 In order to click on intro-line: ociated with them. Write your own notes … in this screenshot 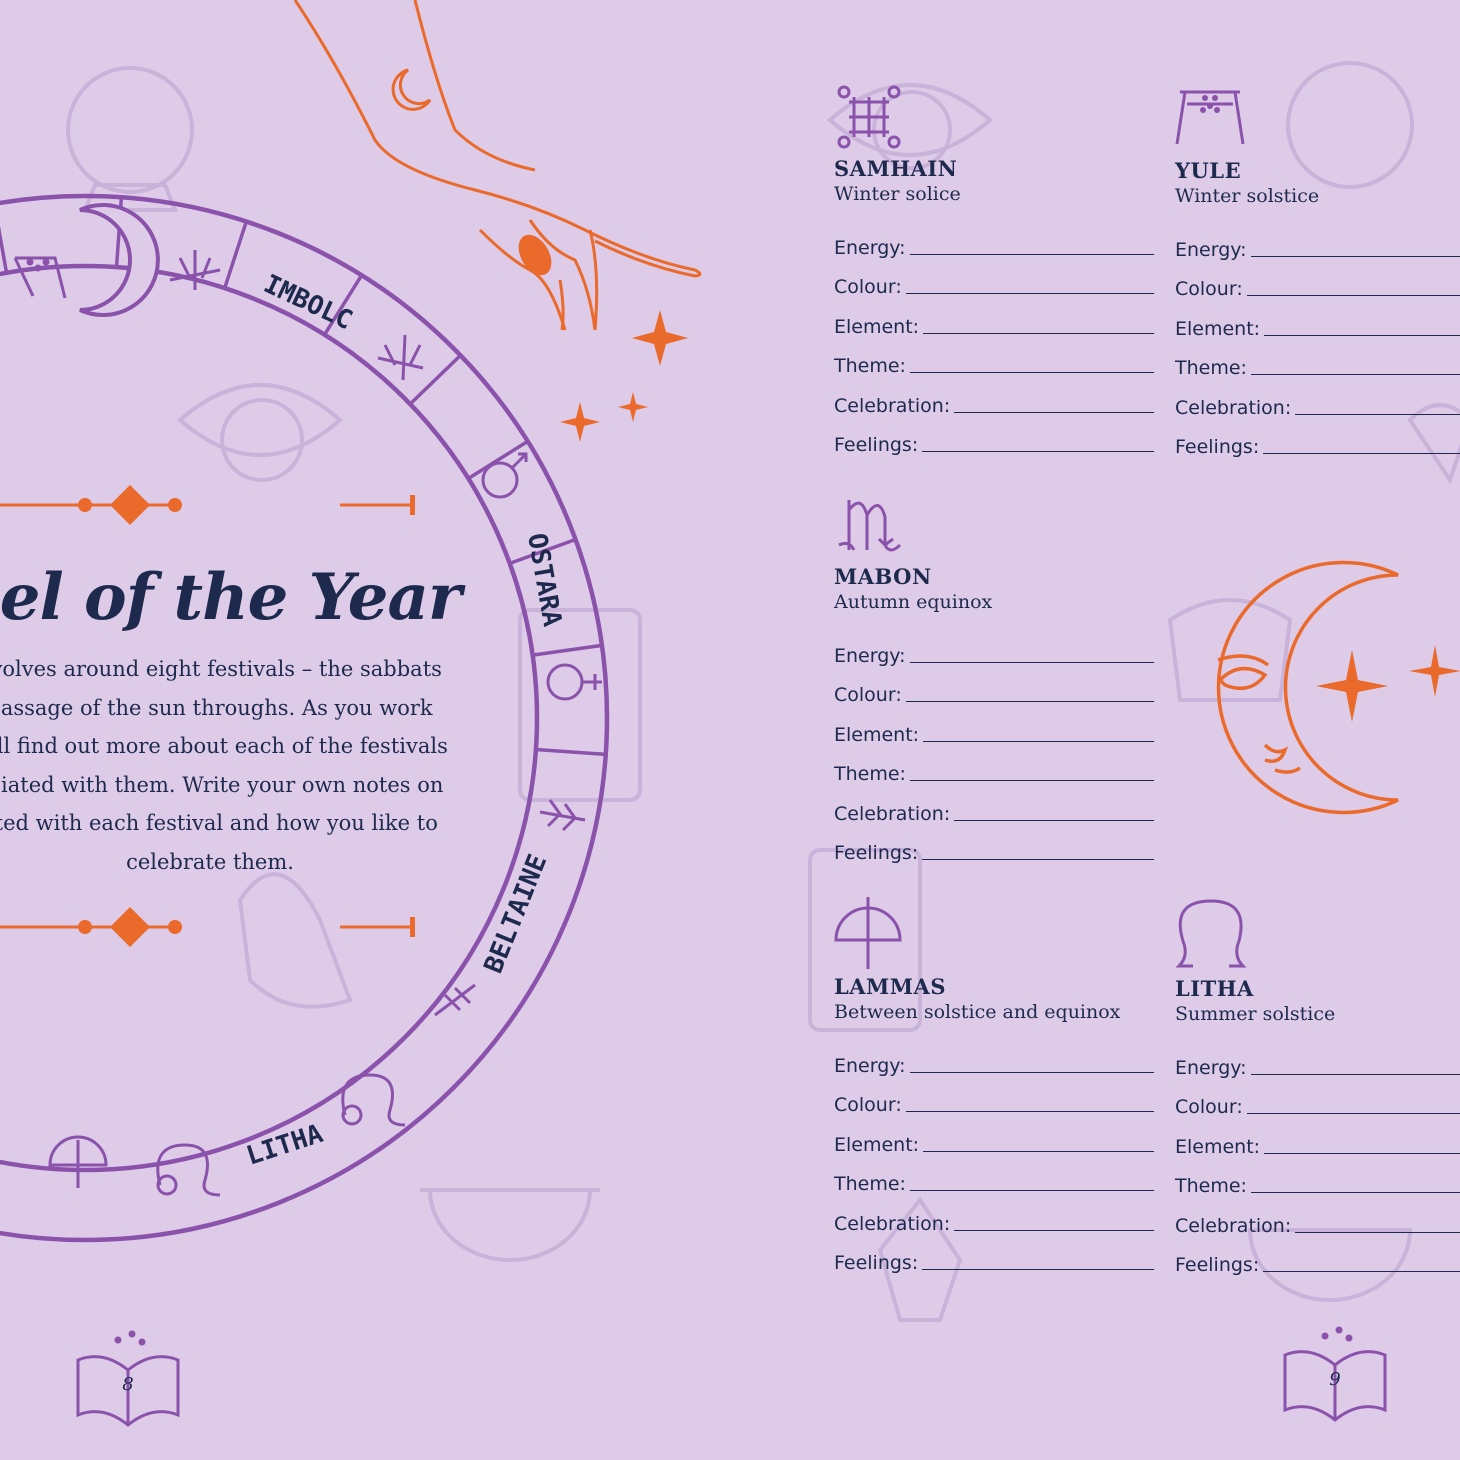, I will do `click(222, 784)`.